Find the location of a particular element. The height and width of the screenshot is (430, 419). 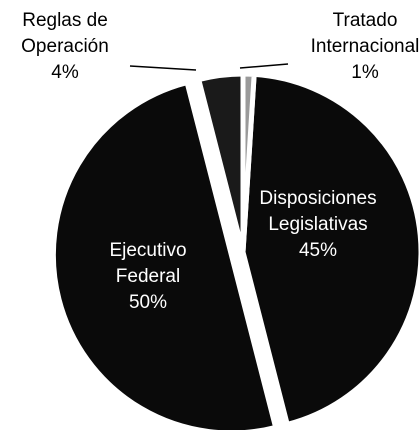

value-label: 1% is located at coordinates (365, 72).